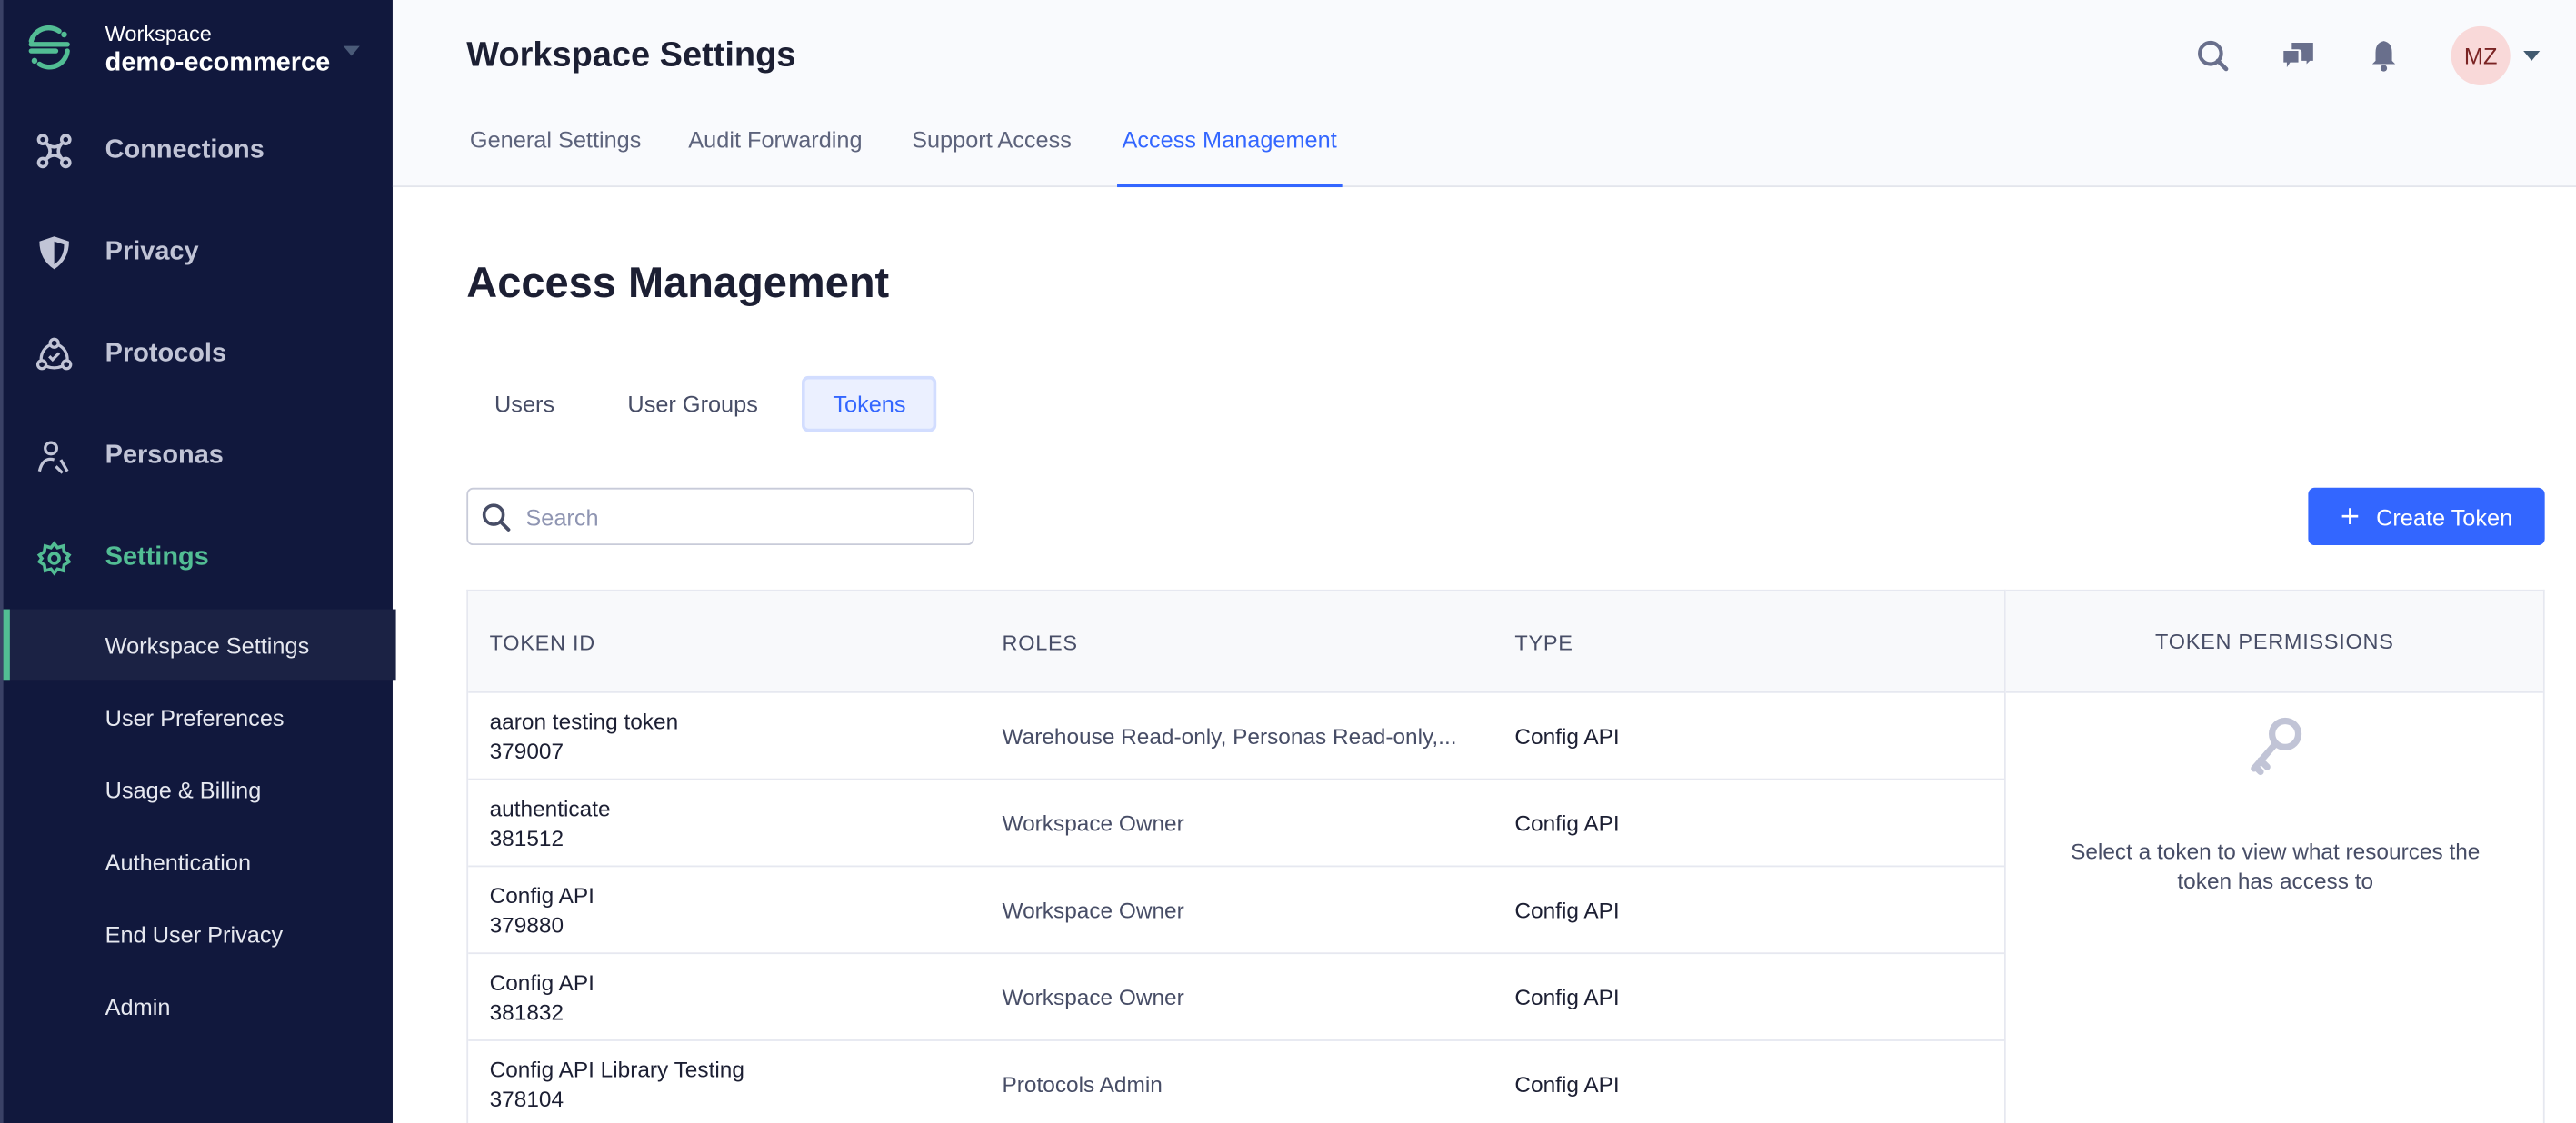 The image size is (2576, 1123). Describe the element at coordinates (542, 643) in the screenshot. I see `column-token-id: TOKEN ID` at that location.